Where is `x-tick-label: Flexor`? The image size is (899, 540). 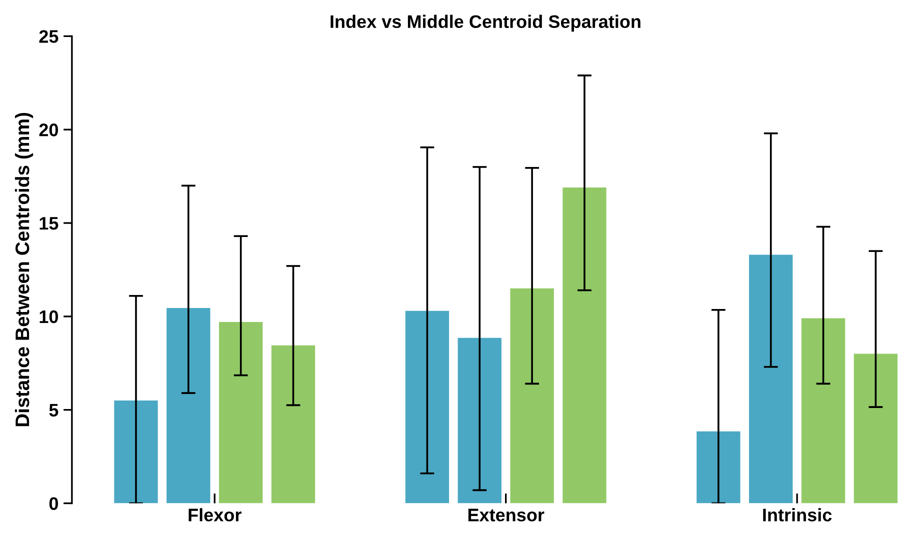 x-tick-label: Flexor is located at coordinates (215, 515).